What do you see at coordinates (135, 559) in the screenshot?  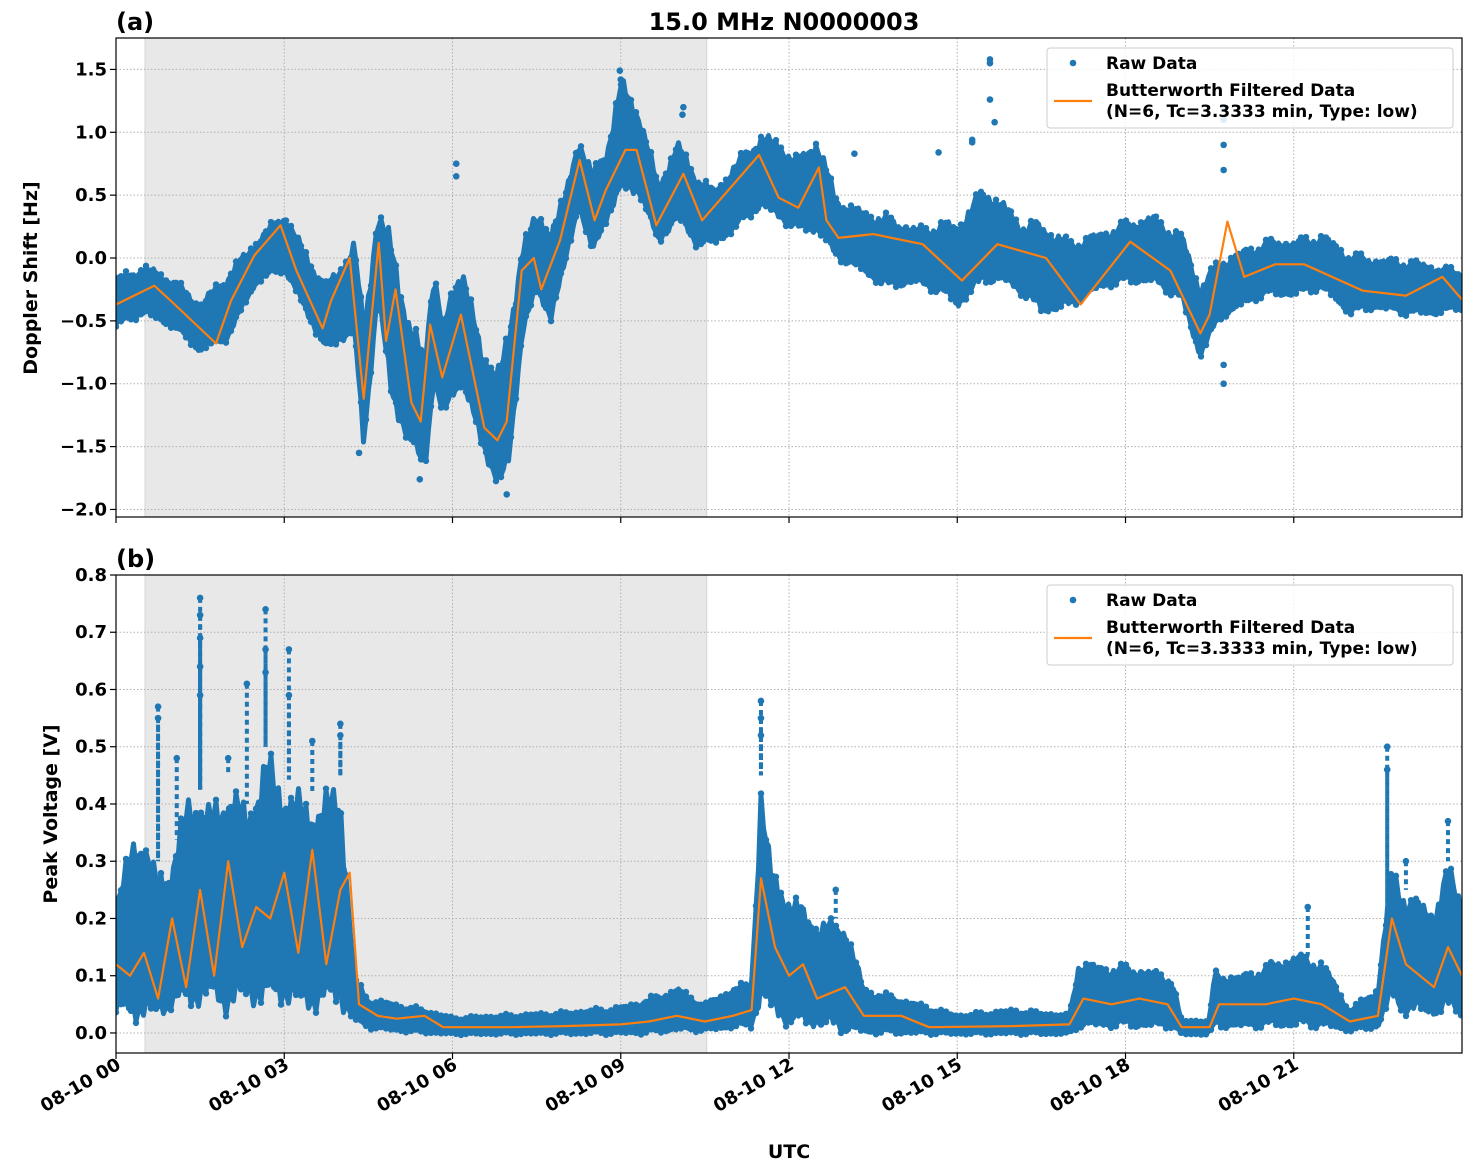 I see `panel-label-b: (b)` at bounding box center [135, 559].